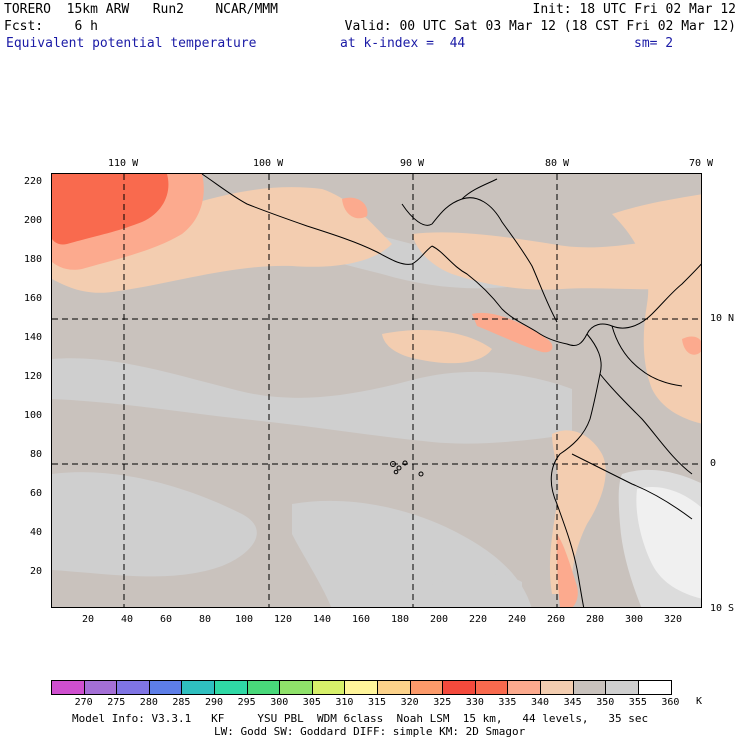  I want to click on field-salmon-coast, so click(512, 332).